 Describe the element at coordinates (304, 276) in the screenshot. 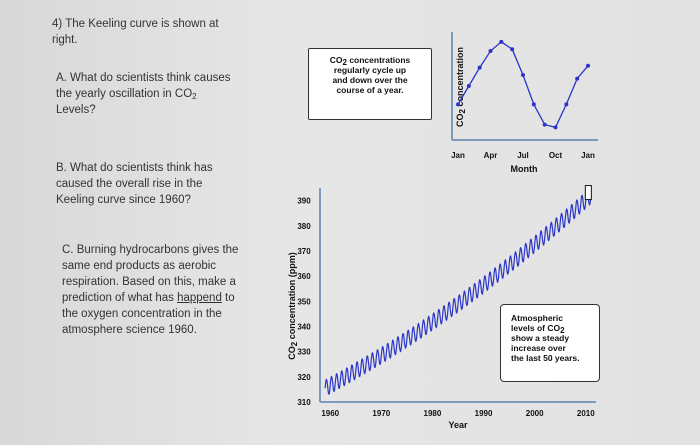

I see `keeling-y-tick-label: 360` at that location.